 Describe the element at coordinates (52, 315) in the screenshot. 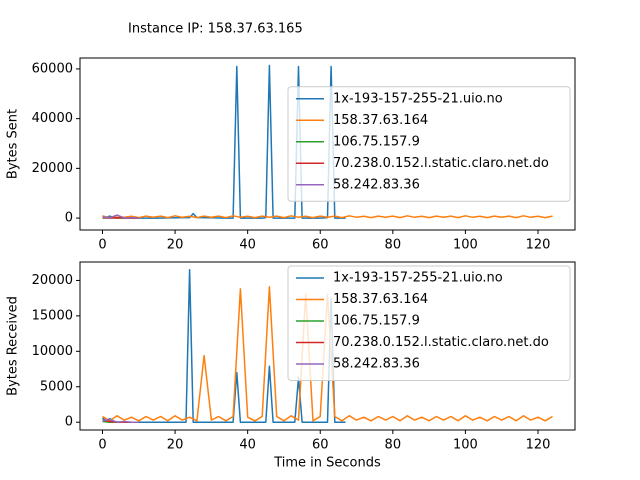

I see `y-tick-label: 15000` at that location.